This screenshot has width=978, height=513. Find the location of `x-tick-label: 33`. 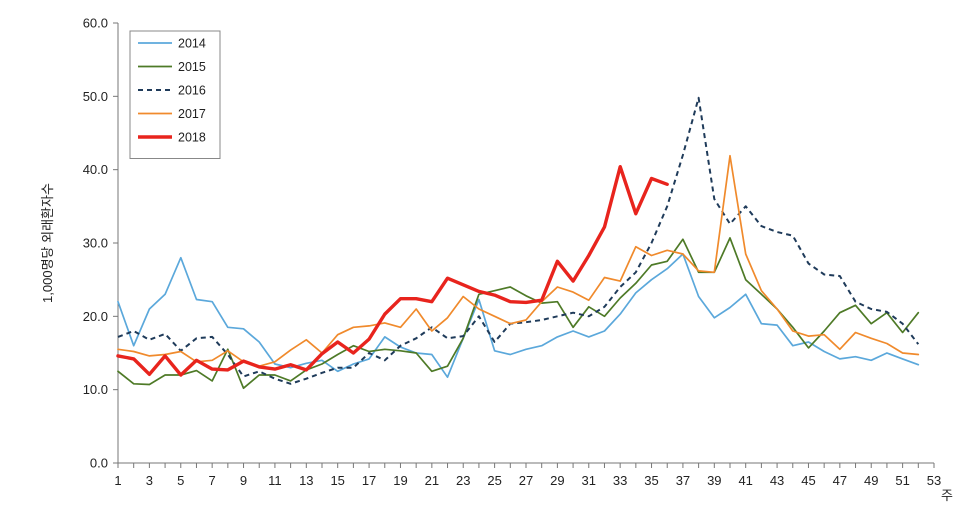

x-tick-label: 33 is located at coordinates (620, 480).